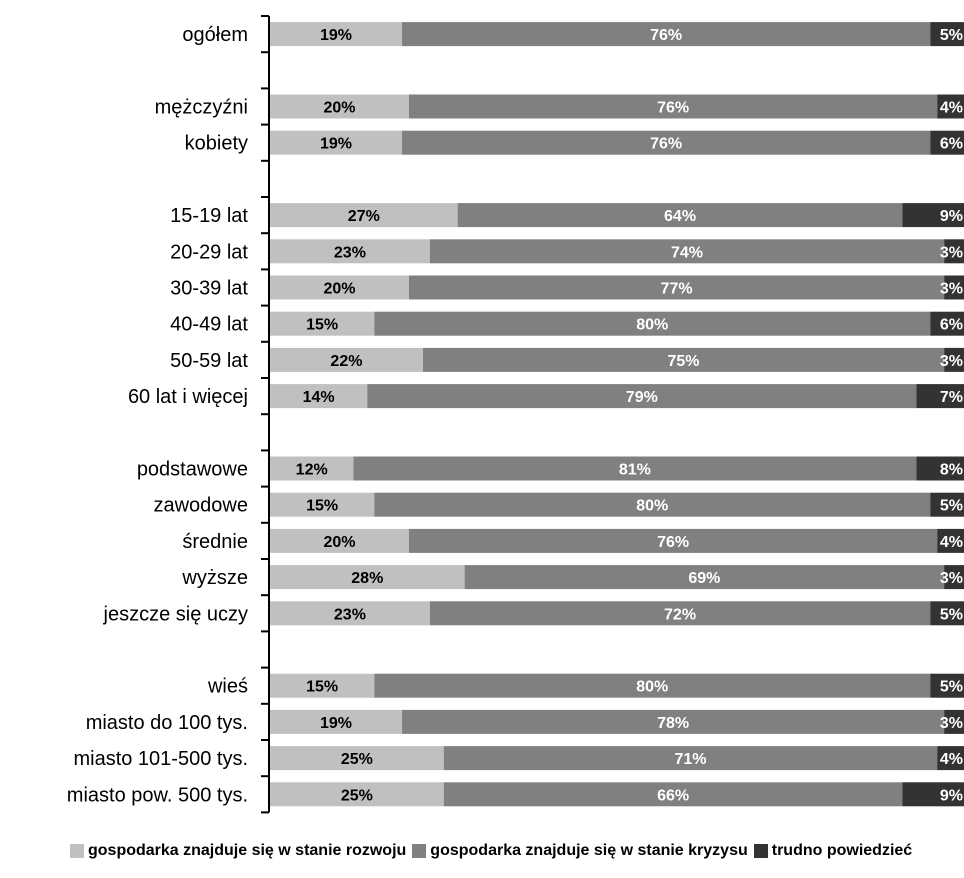 This screenshot has width=964, height=878. What do you see at coordinates (951, 795) in the screenshot?
I see `data-label: 9%` at bounding box center [951, 795].